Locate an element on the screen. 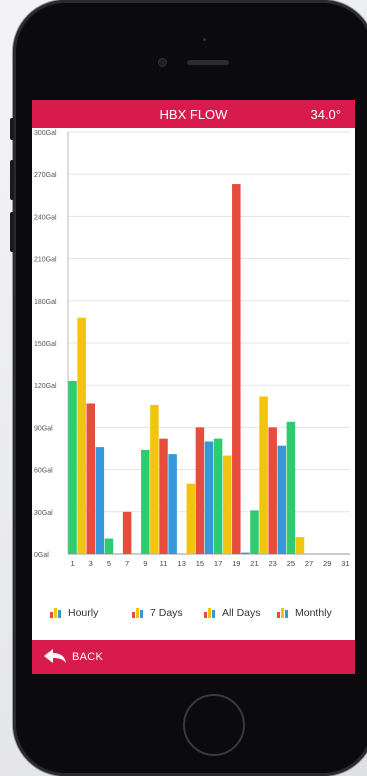 Image resolution: width=367 pixels, height=776 pixels. y-tick-label: 180Gal is located at coordinates (45, 302).